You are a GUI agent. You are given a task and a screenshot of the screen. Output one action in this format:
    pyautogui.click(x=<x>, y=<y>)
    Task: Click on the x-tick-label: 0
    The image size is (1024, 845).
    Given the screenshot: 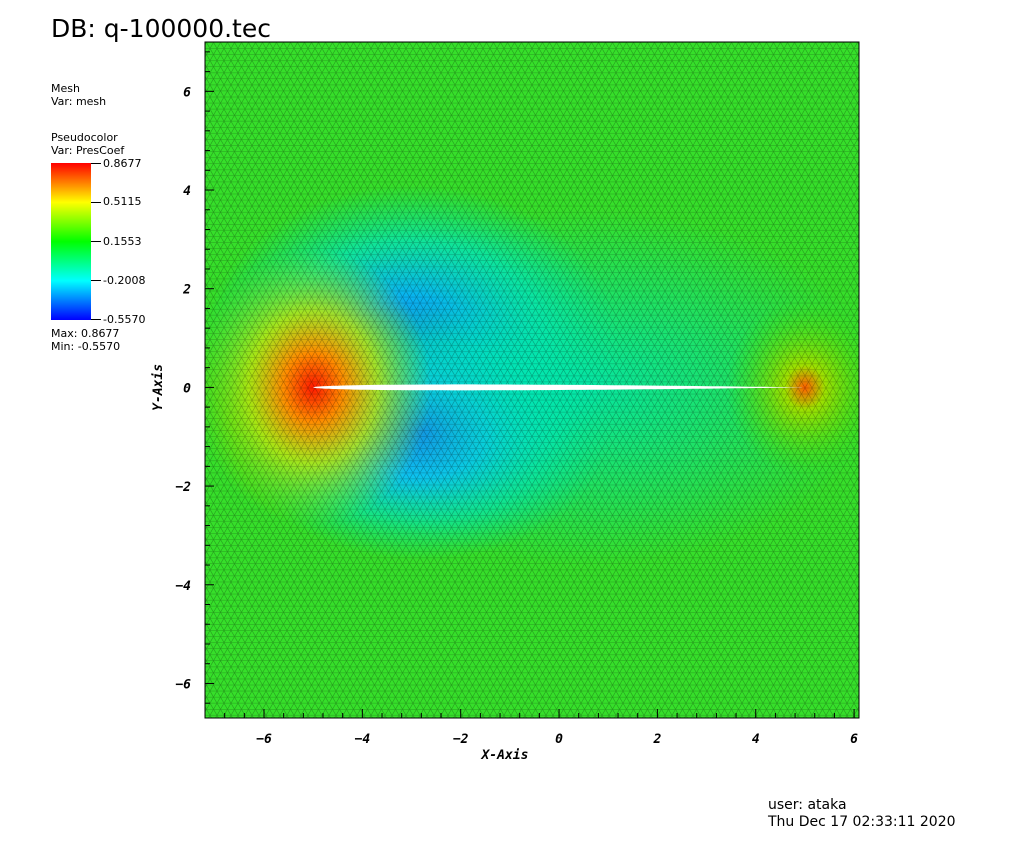 What is the action you would take?
    pyautogui.click(x=559, y=739)
    